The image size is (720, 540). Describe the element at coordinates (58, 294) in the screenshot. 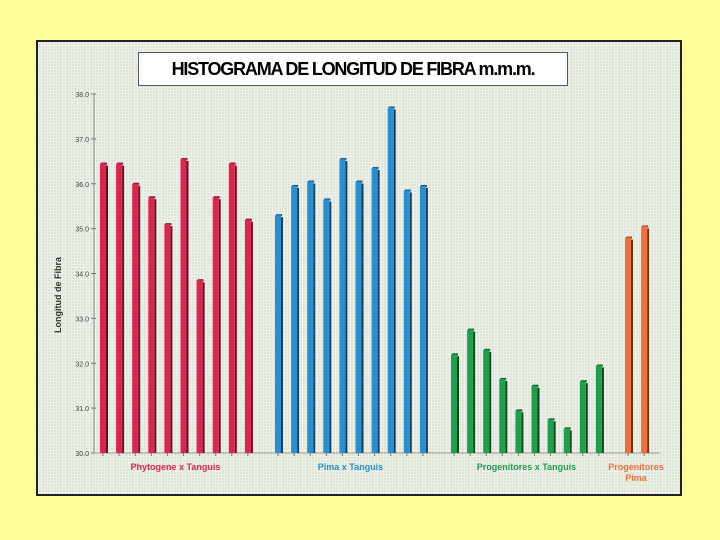

I see `y-axis-label: Longitud de Fibra` at that location.